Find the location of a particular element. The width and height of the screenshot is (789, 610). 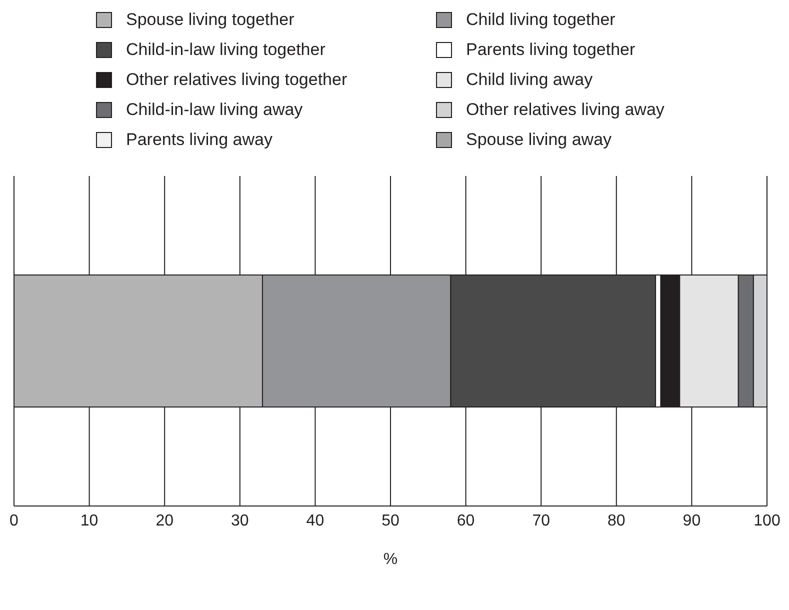

legend-label: Spouse living away is located at coordinates (539, 140).